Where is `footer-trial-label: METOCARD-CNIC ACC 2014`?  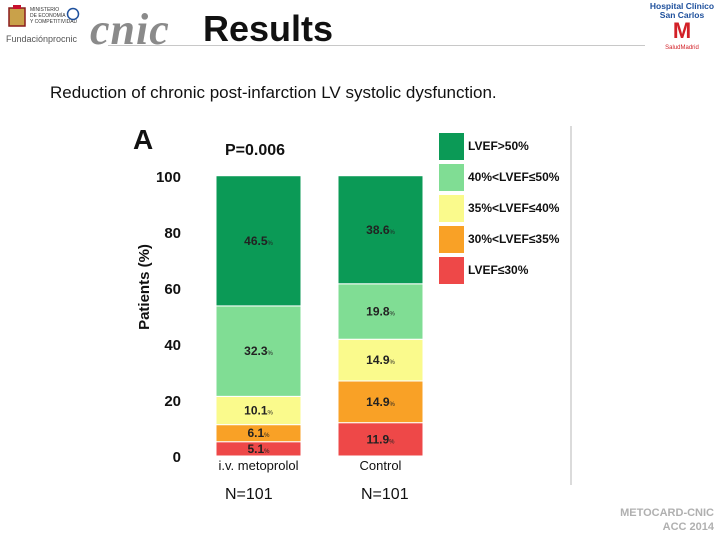
footer-trial-label: METOCARD-CNIC ACC 2014 is located at coordinates (667, 520).